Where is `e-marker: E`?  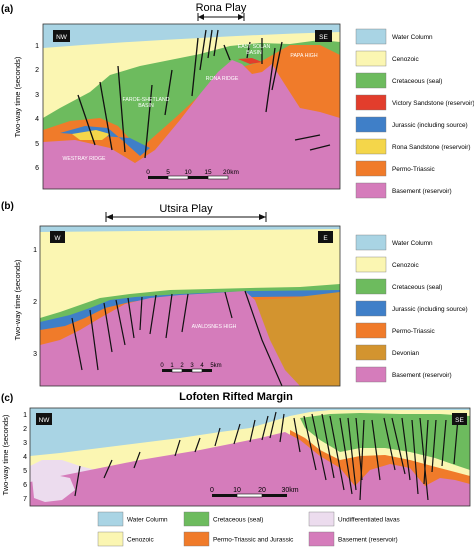 e-marker: E is located at coordinates (325, 237).